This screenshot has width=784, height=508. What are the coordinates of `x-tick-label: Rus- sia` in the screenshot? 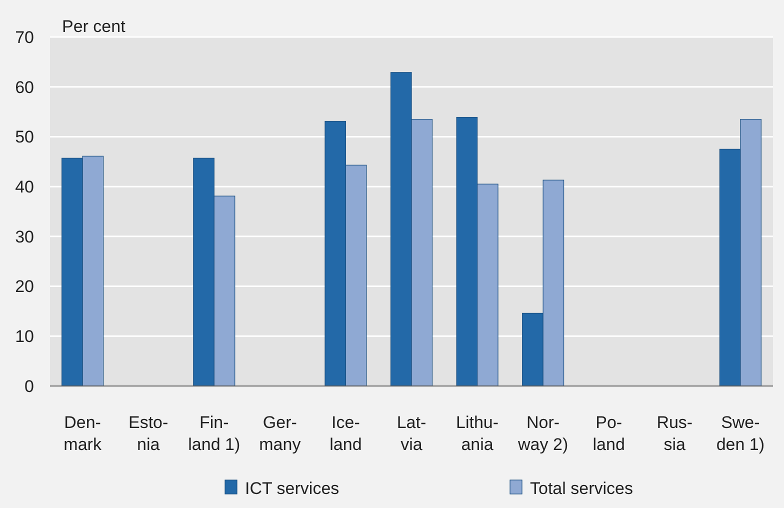 It's located at (674, 433).